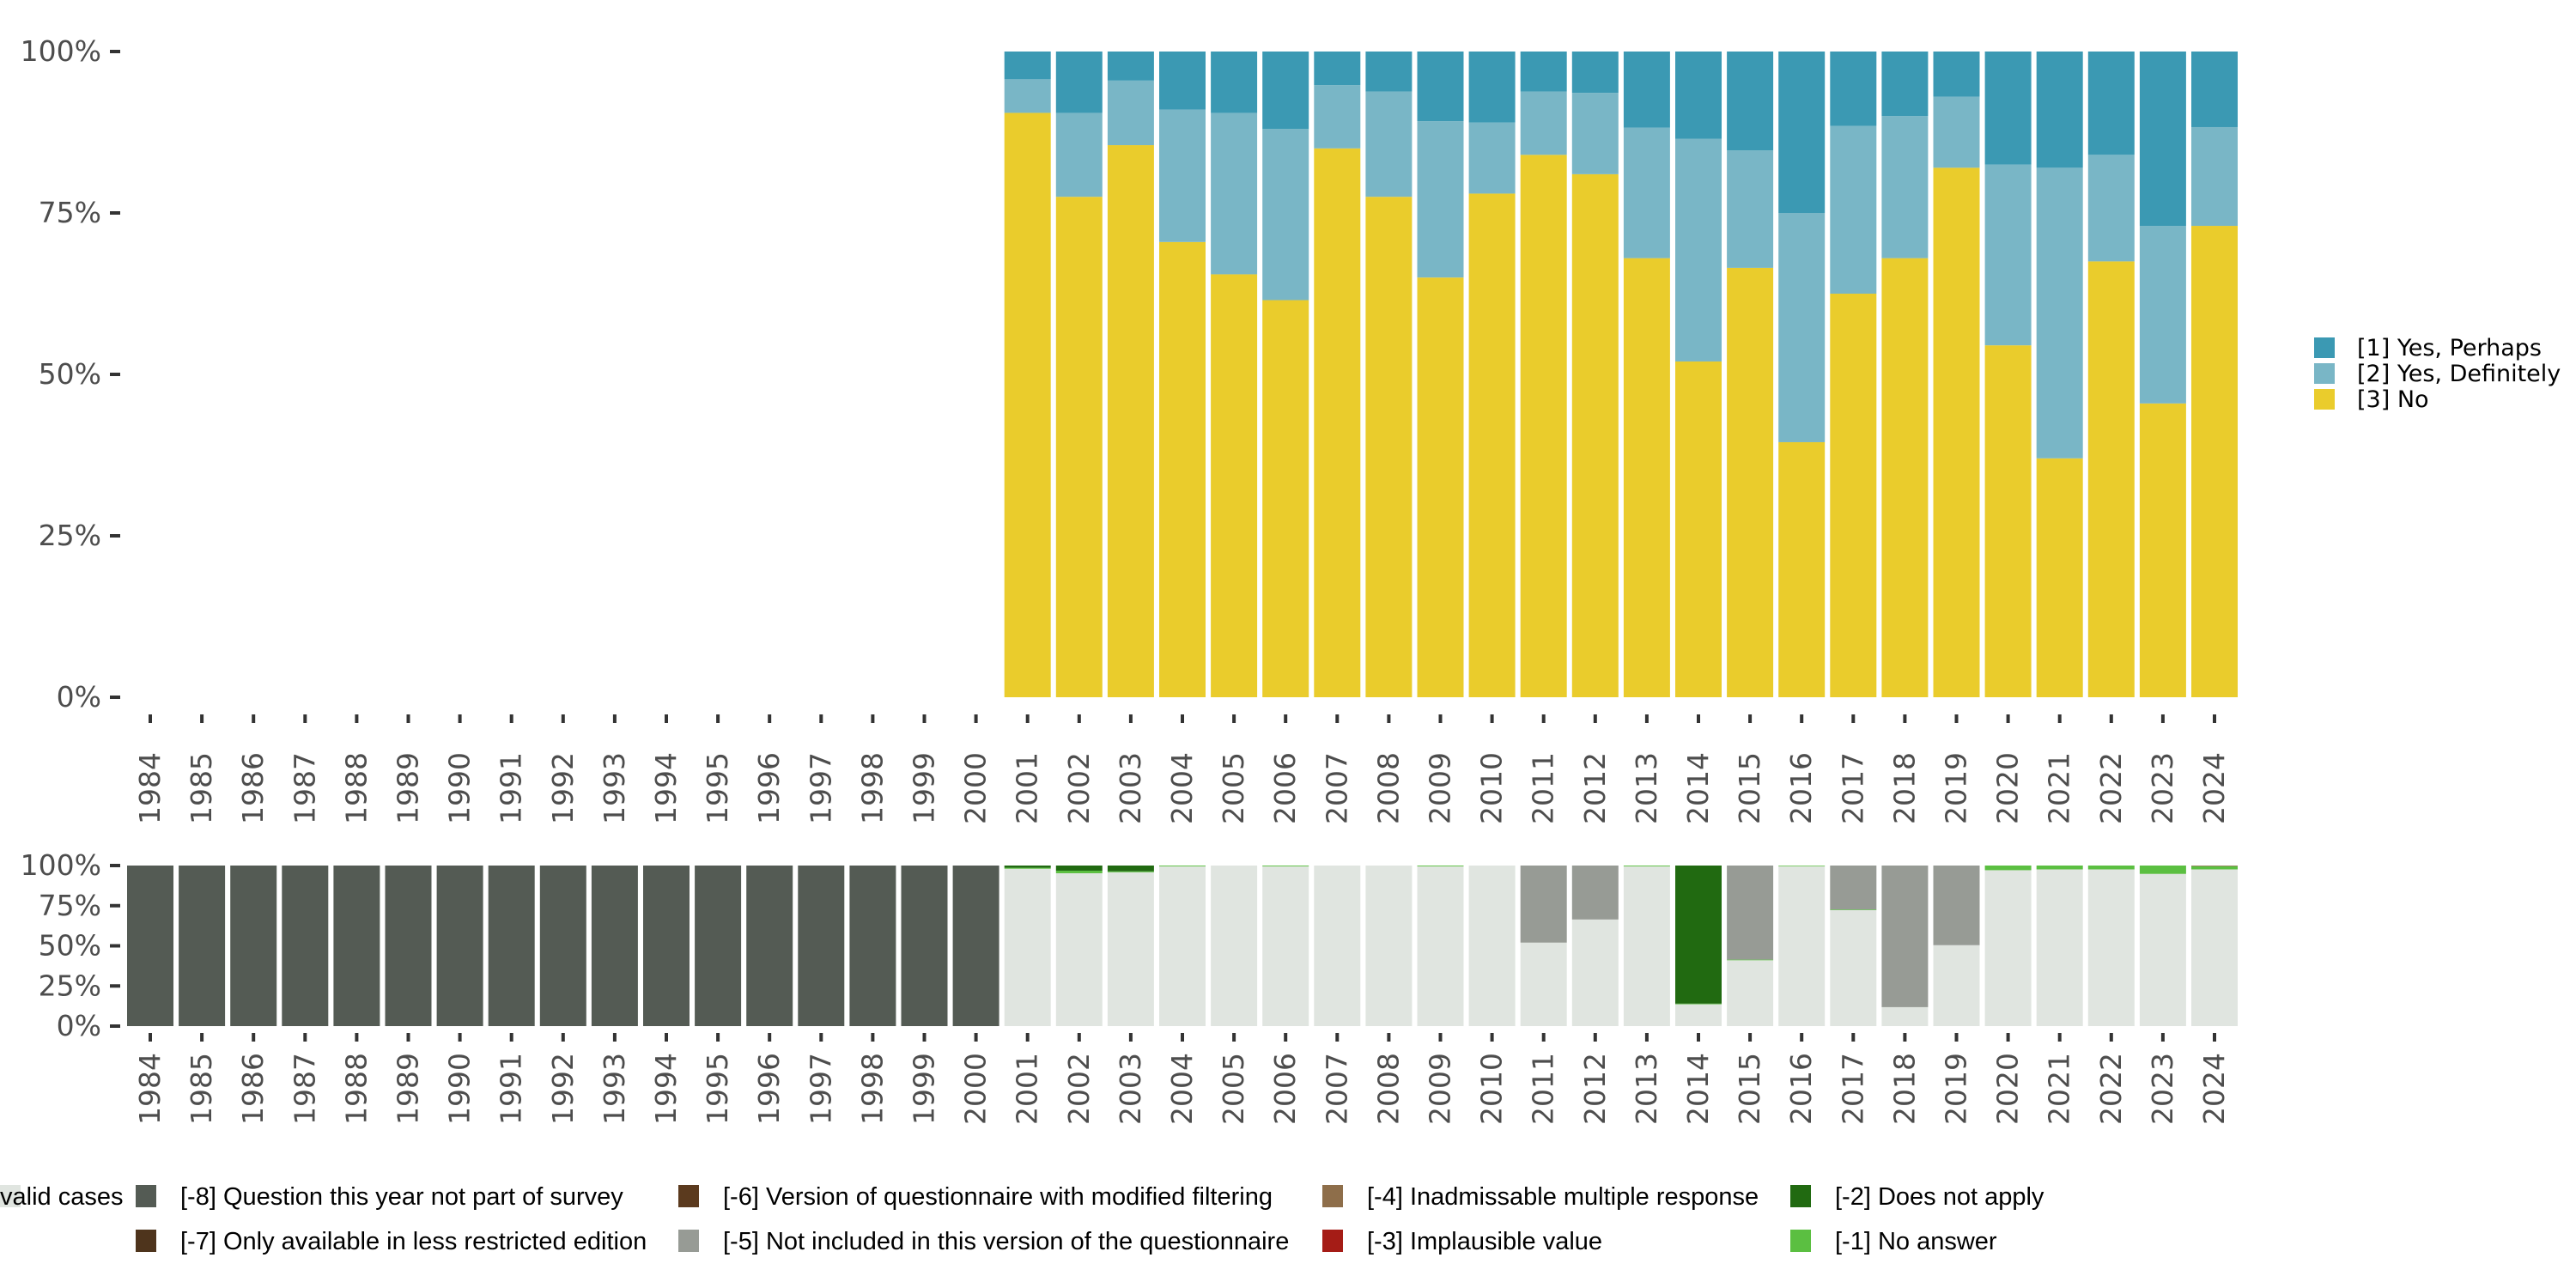 The height and width of the screenshot is (1288, 2576). Describe the element at coordinates (1543, 123) in the screenshot. I see `bar-segment-2011` at that location.